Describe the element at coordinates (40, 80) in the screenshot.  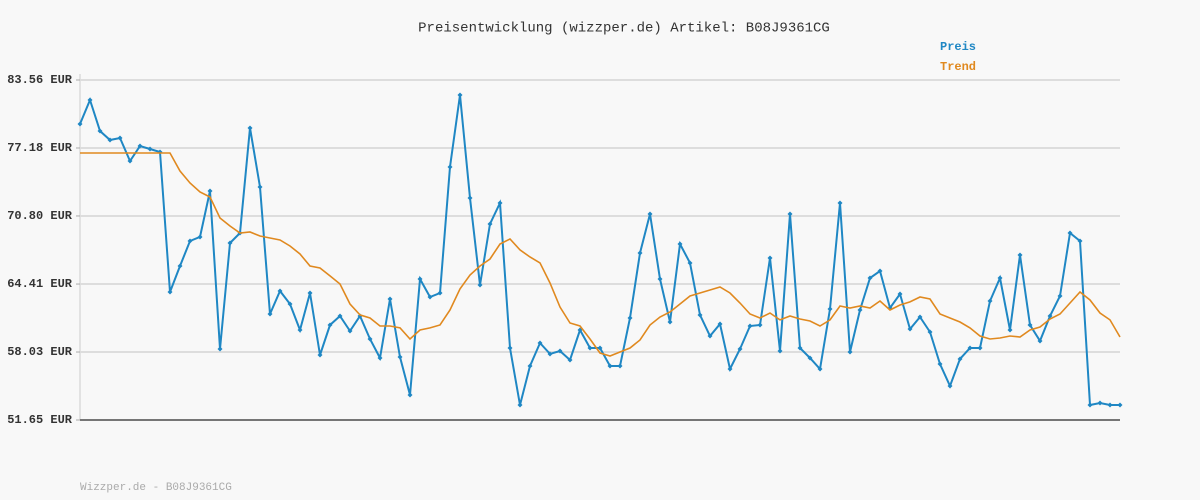
I see `y-tick-label: 83.56 EUR` at that location.